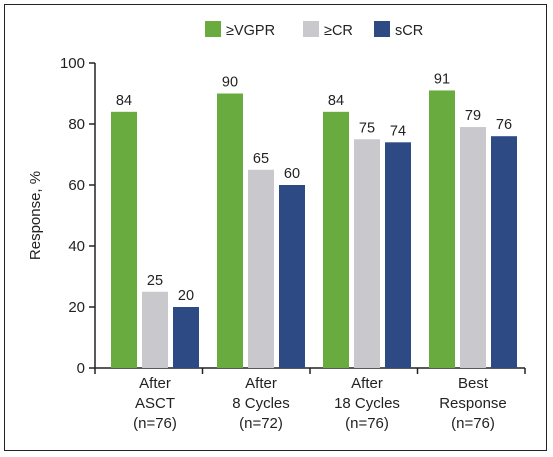 The height and width of the screenshot is (457, 553). I want to click on legend-label: sCR, so click(409, 31).